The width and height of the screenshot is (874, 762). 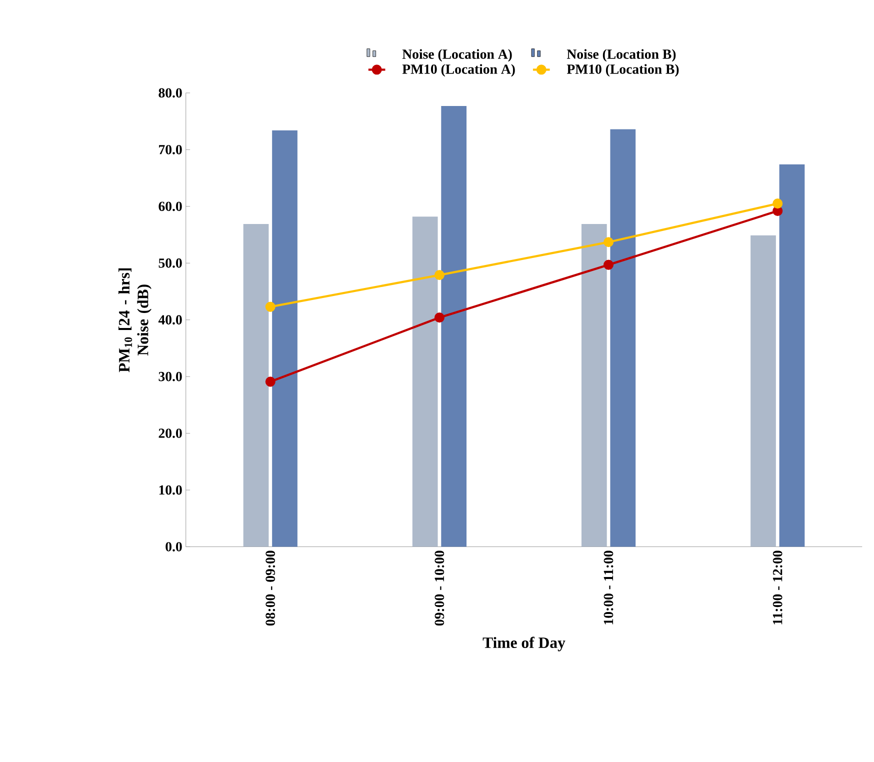 I want to click on x-tick-label: 11:00 - 12:00, so click(x=777, y=587).